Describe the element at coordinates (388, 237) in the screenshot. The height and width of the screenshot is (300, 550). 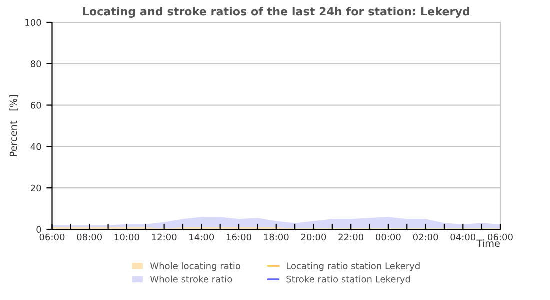
I see `x-tick-label: 00:00` at that location.